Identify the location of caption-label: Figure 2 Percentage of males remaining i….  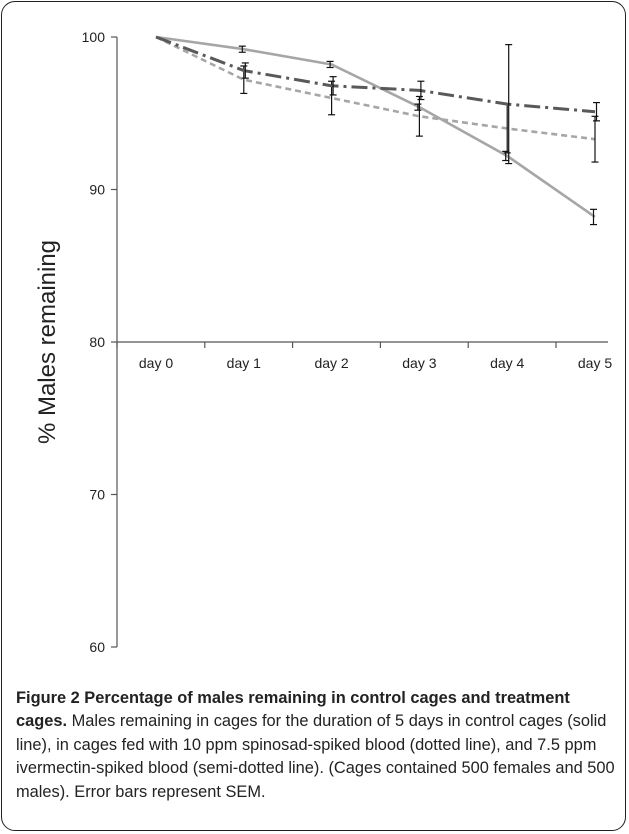
(293, 710).